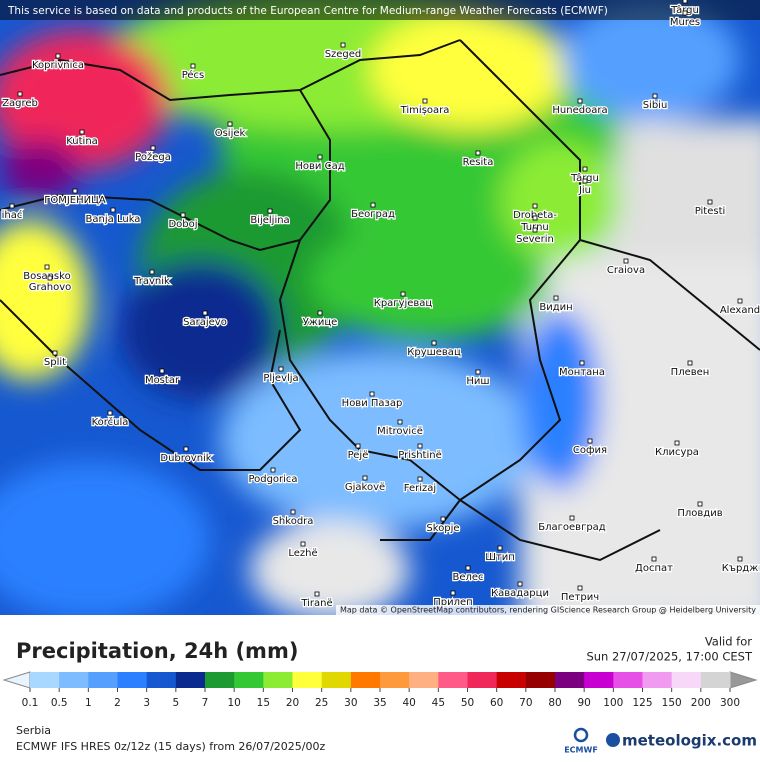  What do you see at coordinates (613, 740) in the screenshot?
I see `brand-icon` at bounding box center [613, 740].